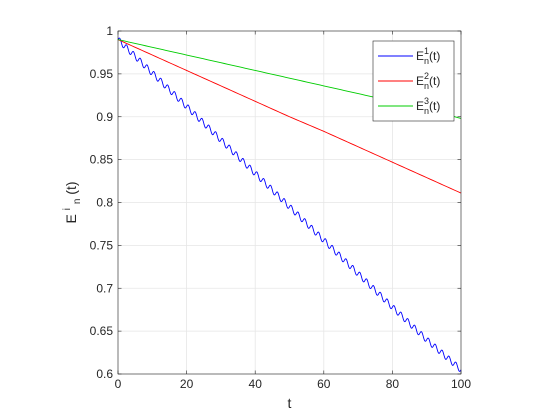  Describe the element at coordinates (67, 209) in the screenshot. I see `y-axis-label-sup: i` at that location.